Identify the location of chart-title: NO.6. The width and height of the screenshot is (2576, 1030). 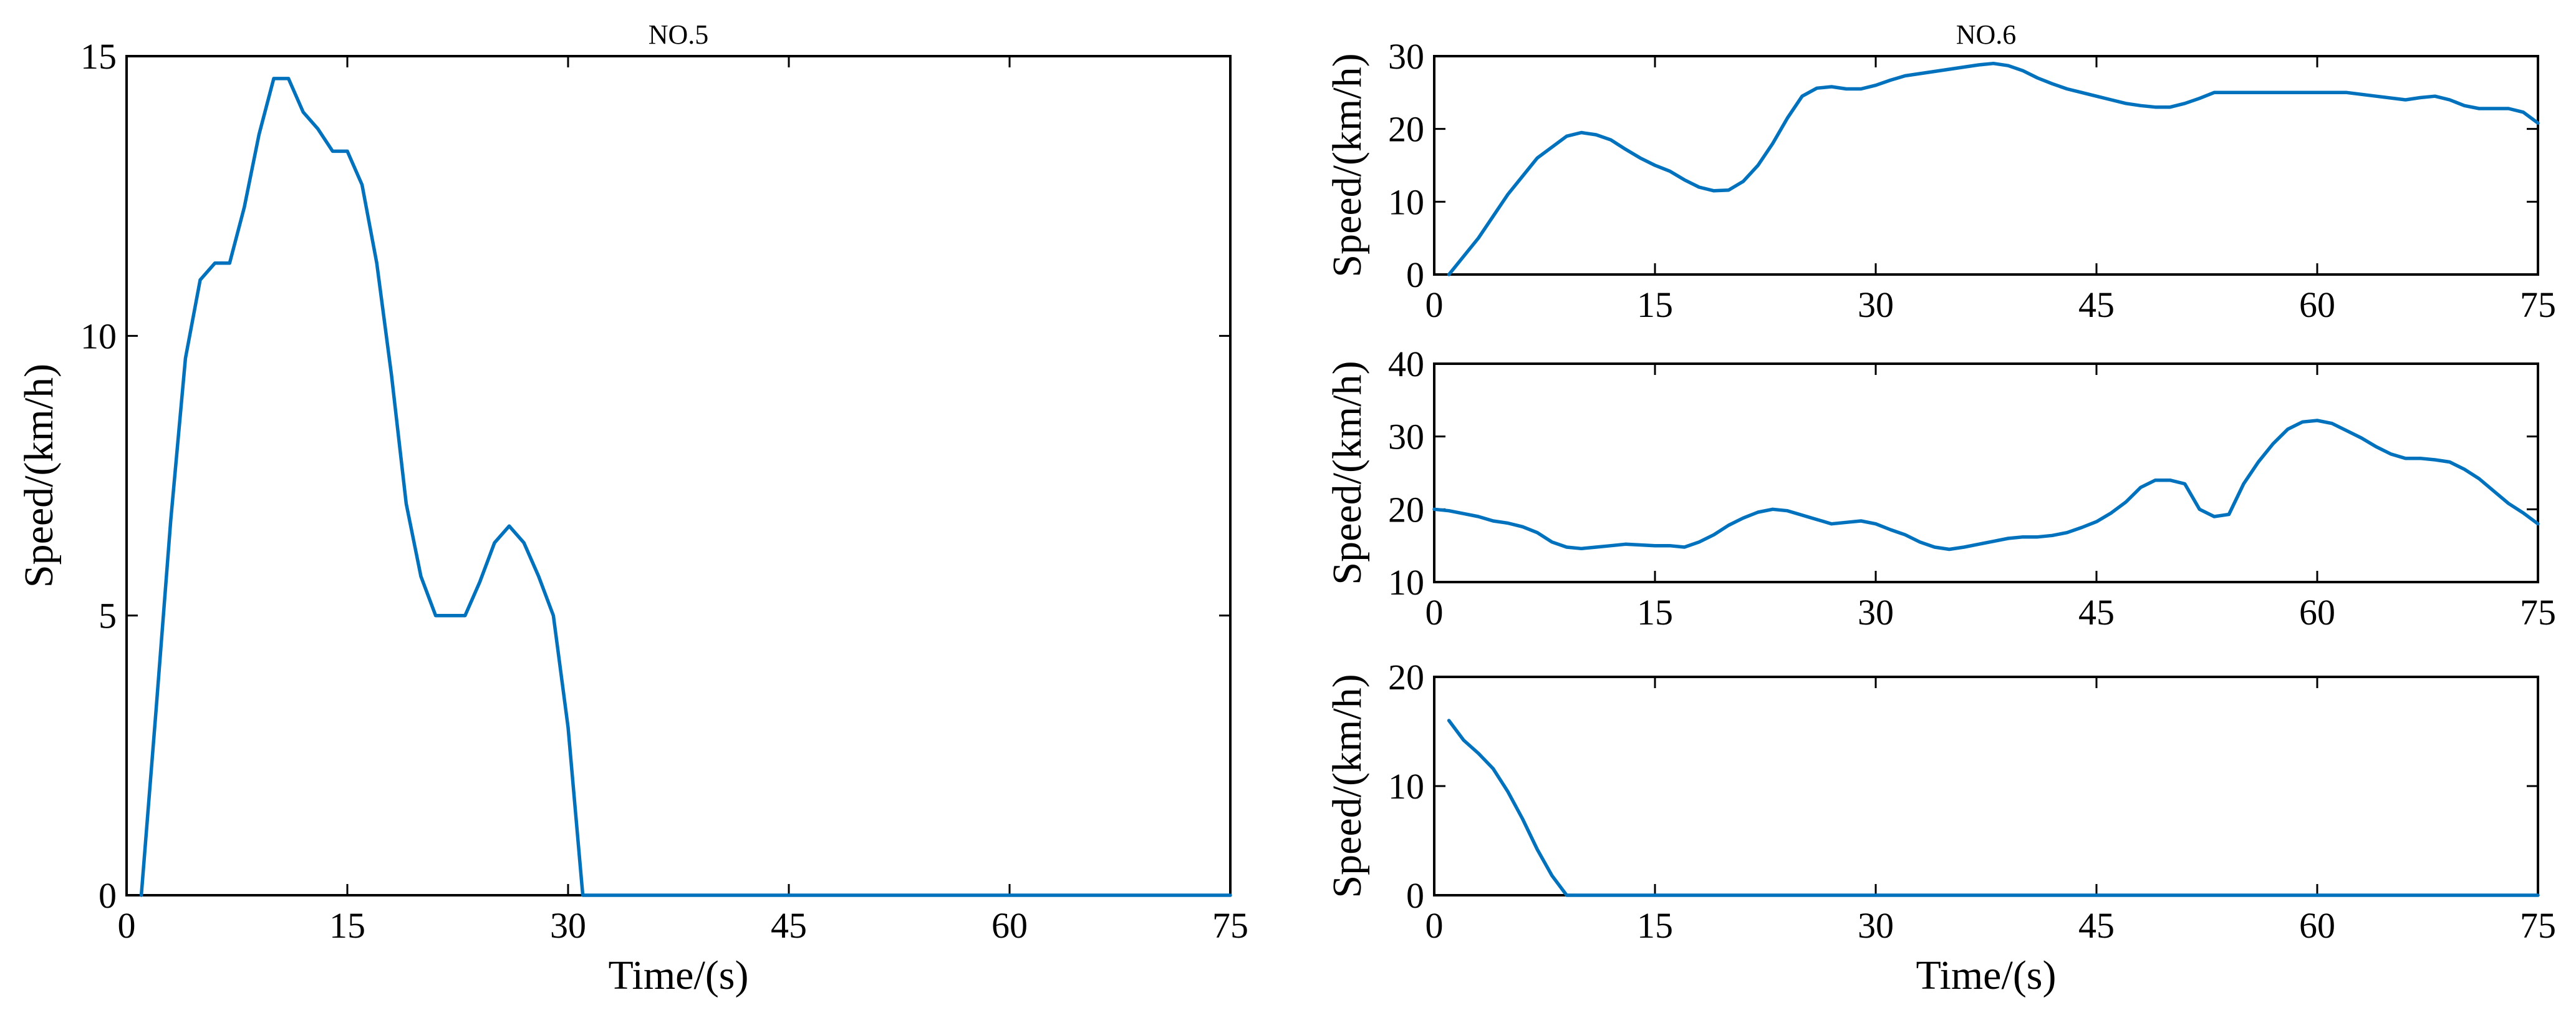
(1986, 34).